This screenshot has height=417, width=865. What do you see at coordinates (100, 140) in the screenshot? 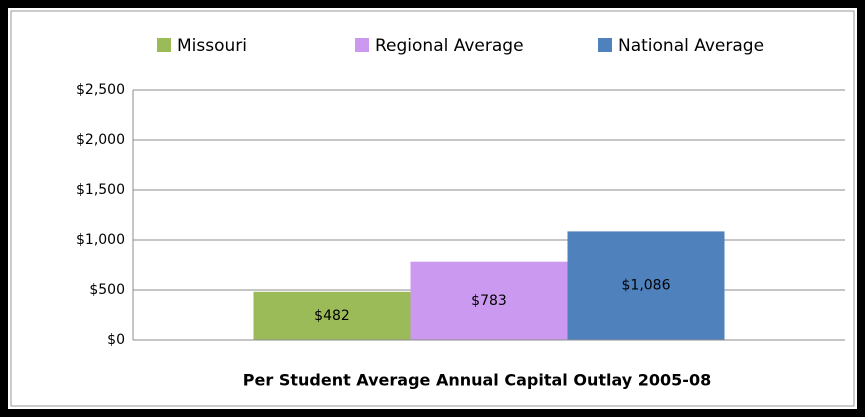
I see `y-tick-label: $2,000` at bounding box center [100, 140].